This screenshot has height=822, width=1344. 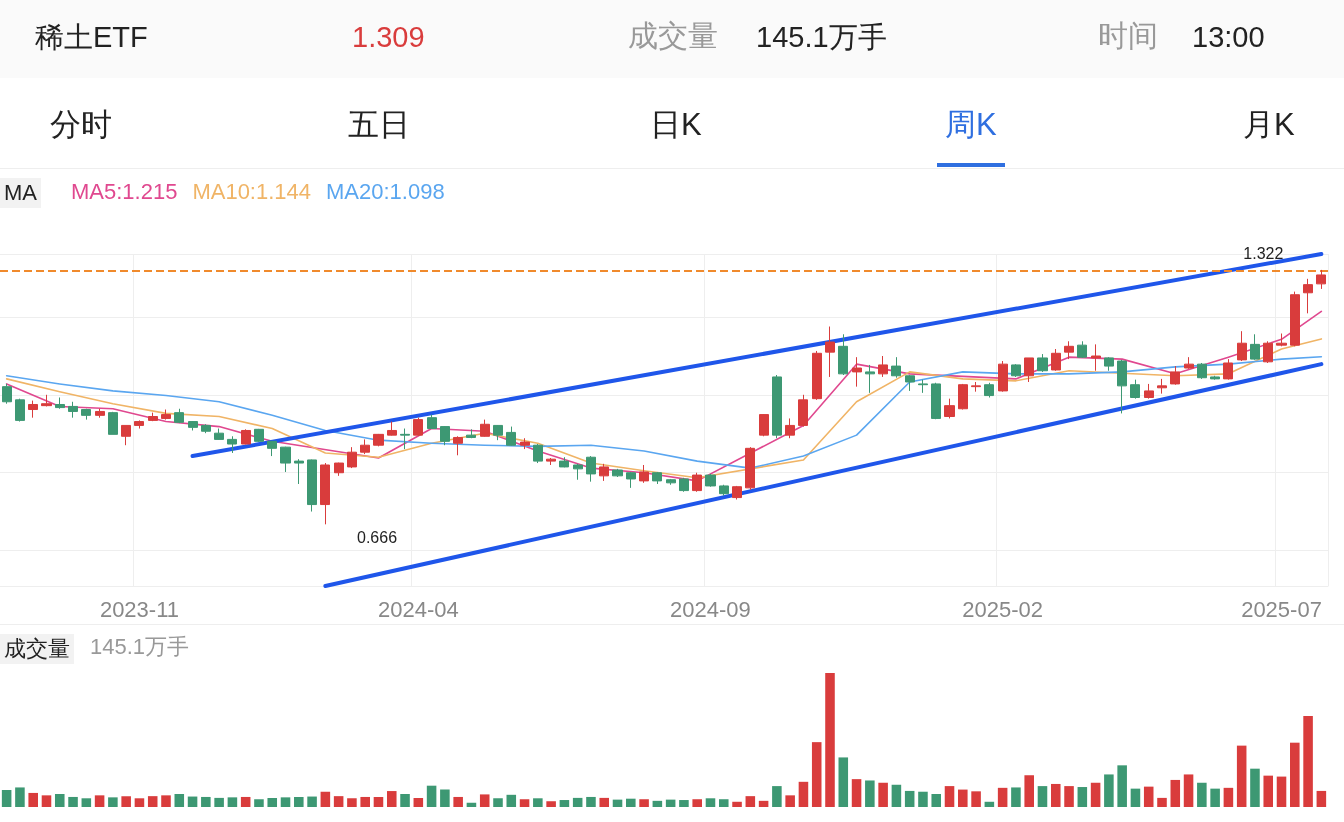 I want to click on text: 0.666, so click(x=377, y=538).